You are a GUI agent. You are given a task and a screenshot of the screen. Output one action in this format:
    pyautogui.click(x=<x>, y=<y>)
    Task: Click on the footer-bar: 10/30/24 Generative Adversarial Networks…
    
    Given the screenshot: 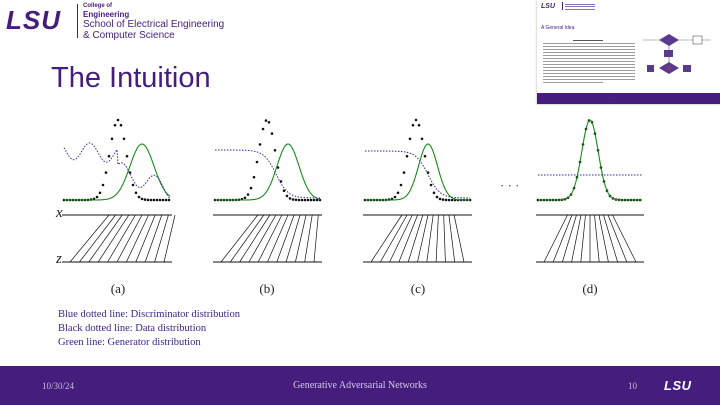 What is the action you would take?
    pyautogui.click(x=360, y=385)
    